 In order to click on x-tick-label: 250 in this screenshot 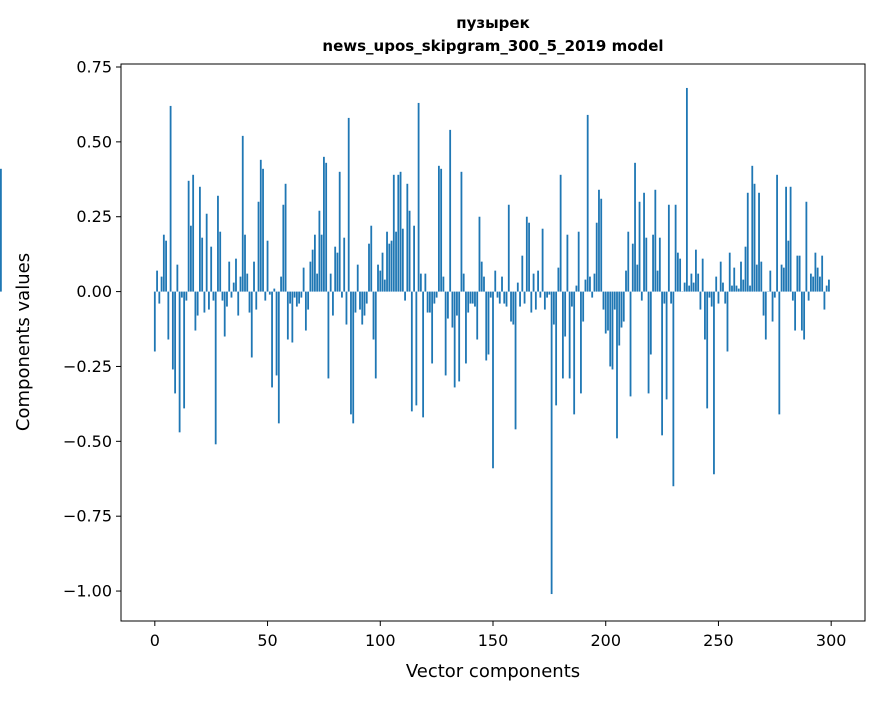, I will do `click(718, 640)`.